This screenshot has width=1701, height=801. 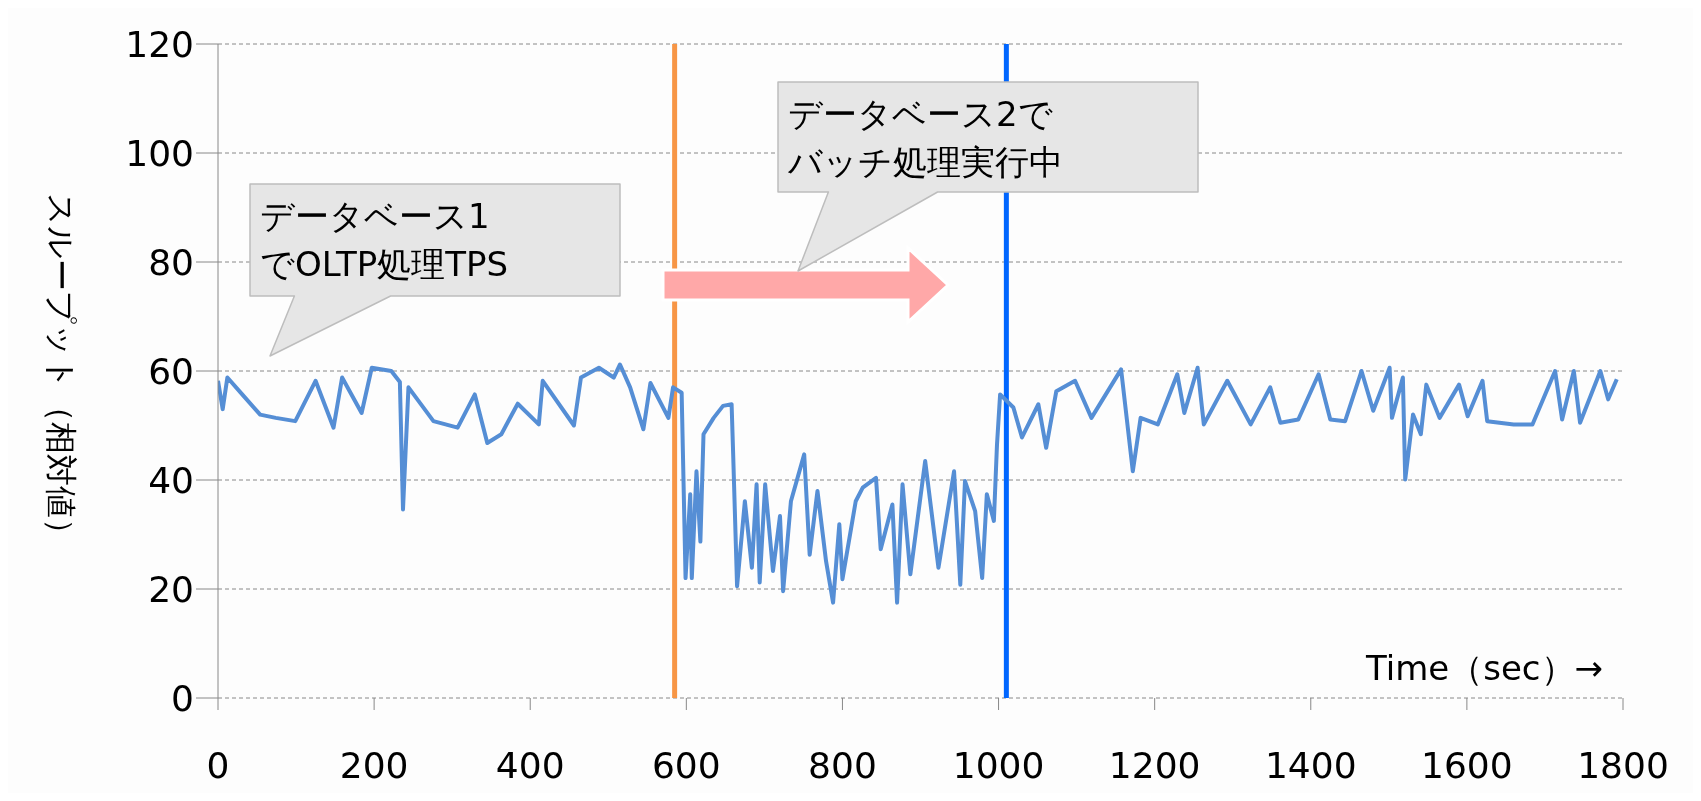 What do you see at coordinates (530, 765) in the screenshot?
I see `x-tick-label: 400` at bounding box center [530, 765].